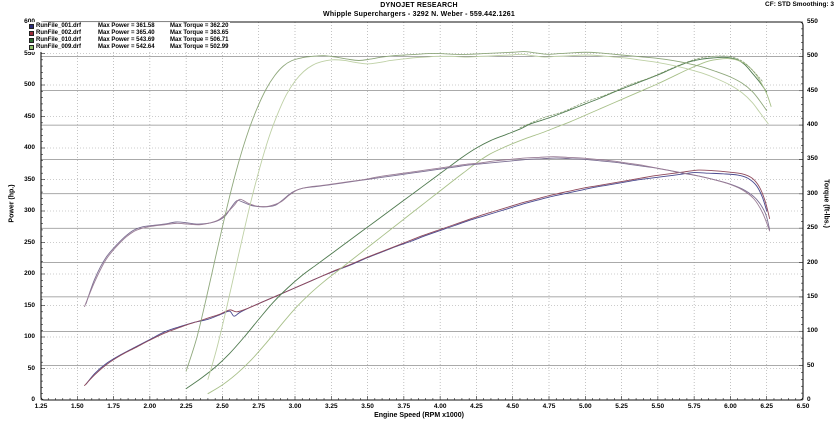  Describe the element at coordinates (585, 406) in the screenshot. I see `x-tick-label: 5.00` at that location.